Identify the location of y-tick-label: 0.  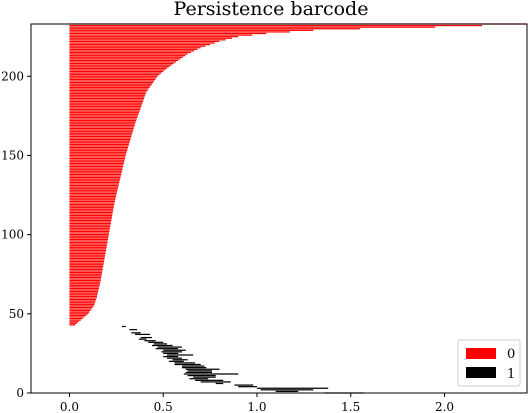
(20, 393).